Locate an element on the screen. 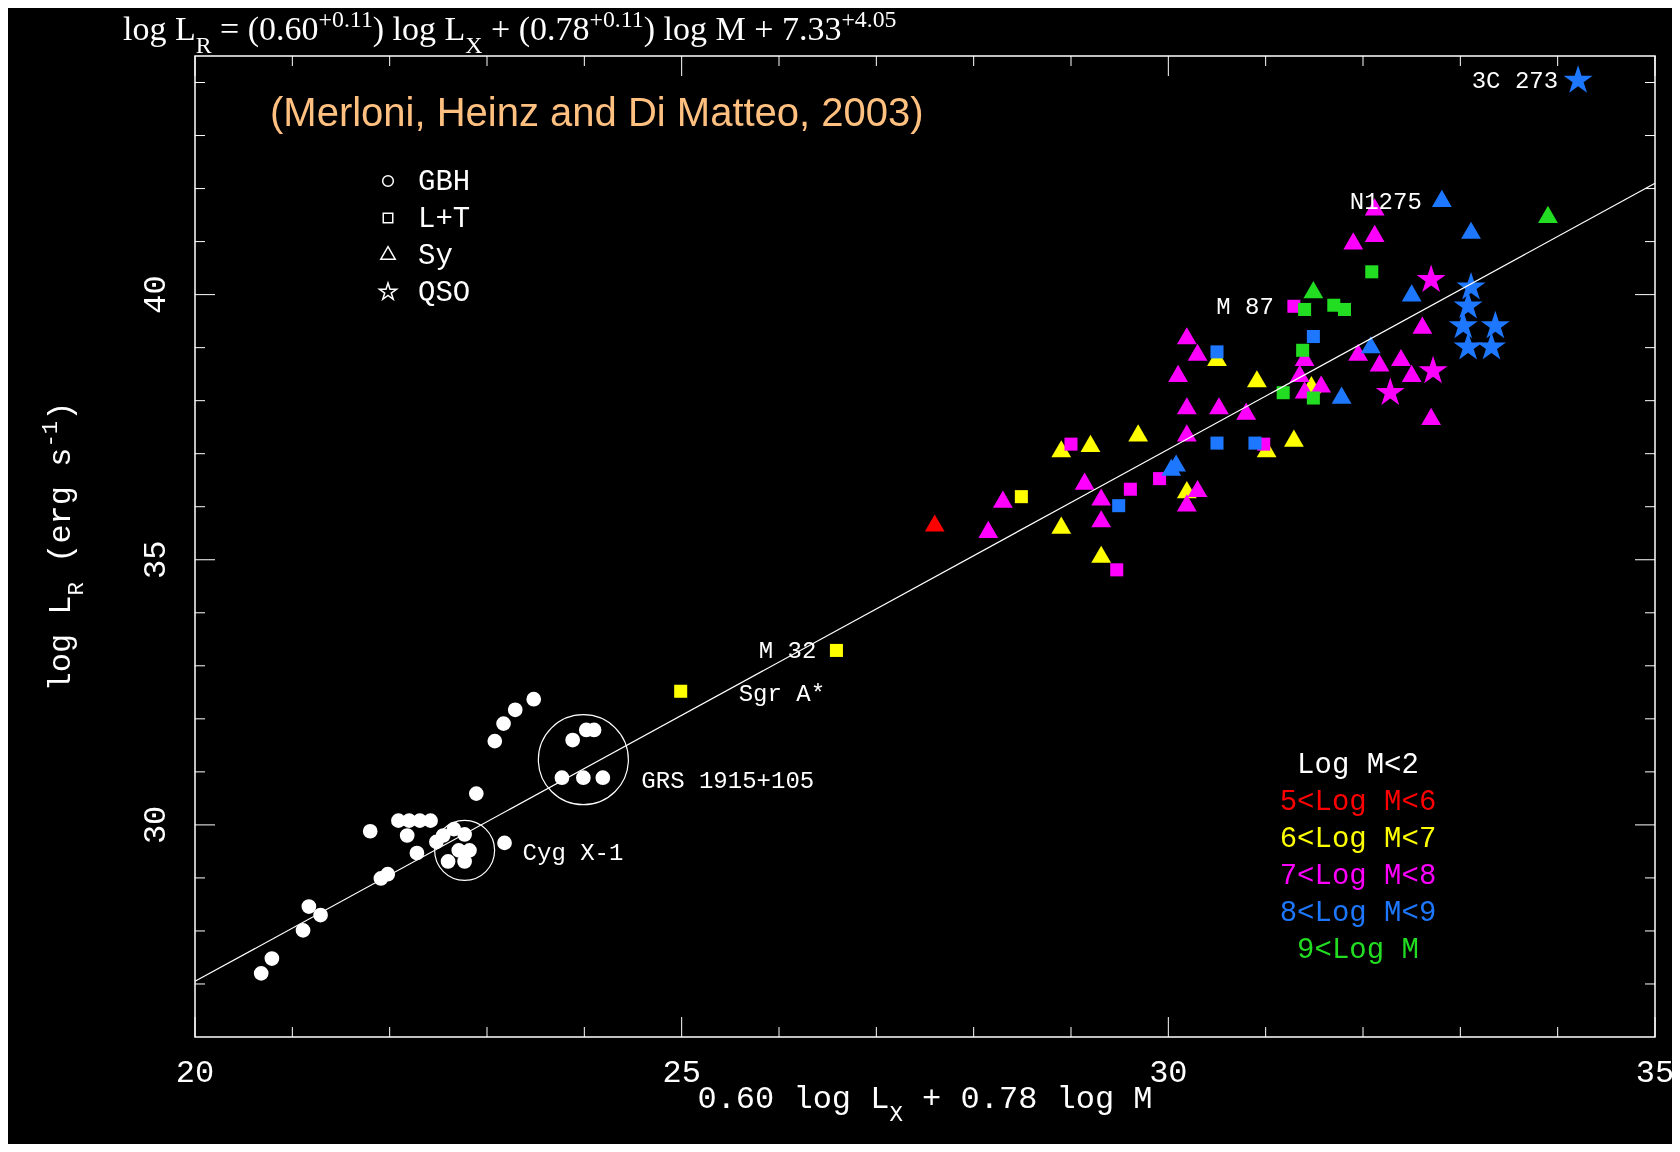  text: 9<Log M is located at coordinates (1358, 950).